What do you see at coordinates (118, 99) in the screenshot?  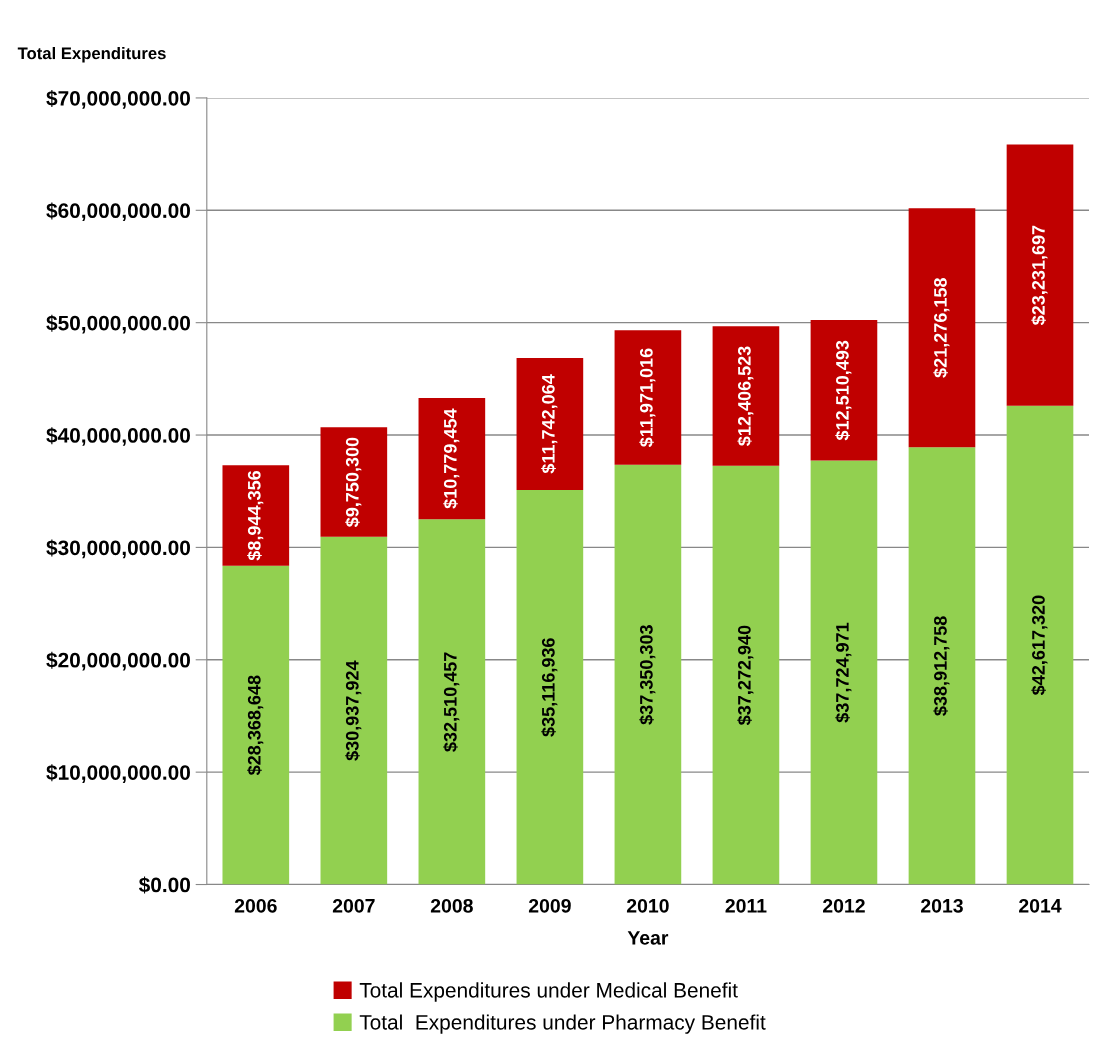 I see `y-tick-label: $70,000,000.00` at bounding box center [118, 99].